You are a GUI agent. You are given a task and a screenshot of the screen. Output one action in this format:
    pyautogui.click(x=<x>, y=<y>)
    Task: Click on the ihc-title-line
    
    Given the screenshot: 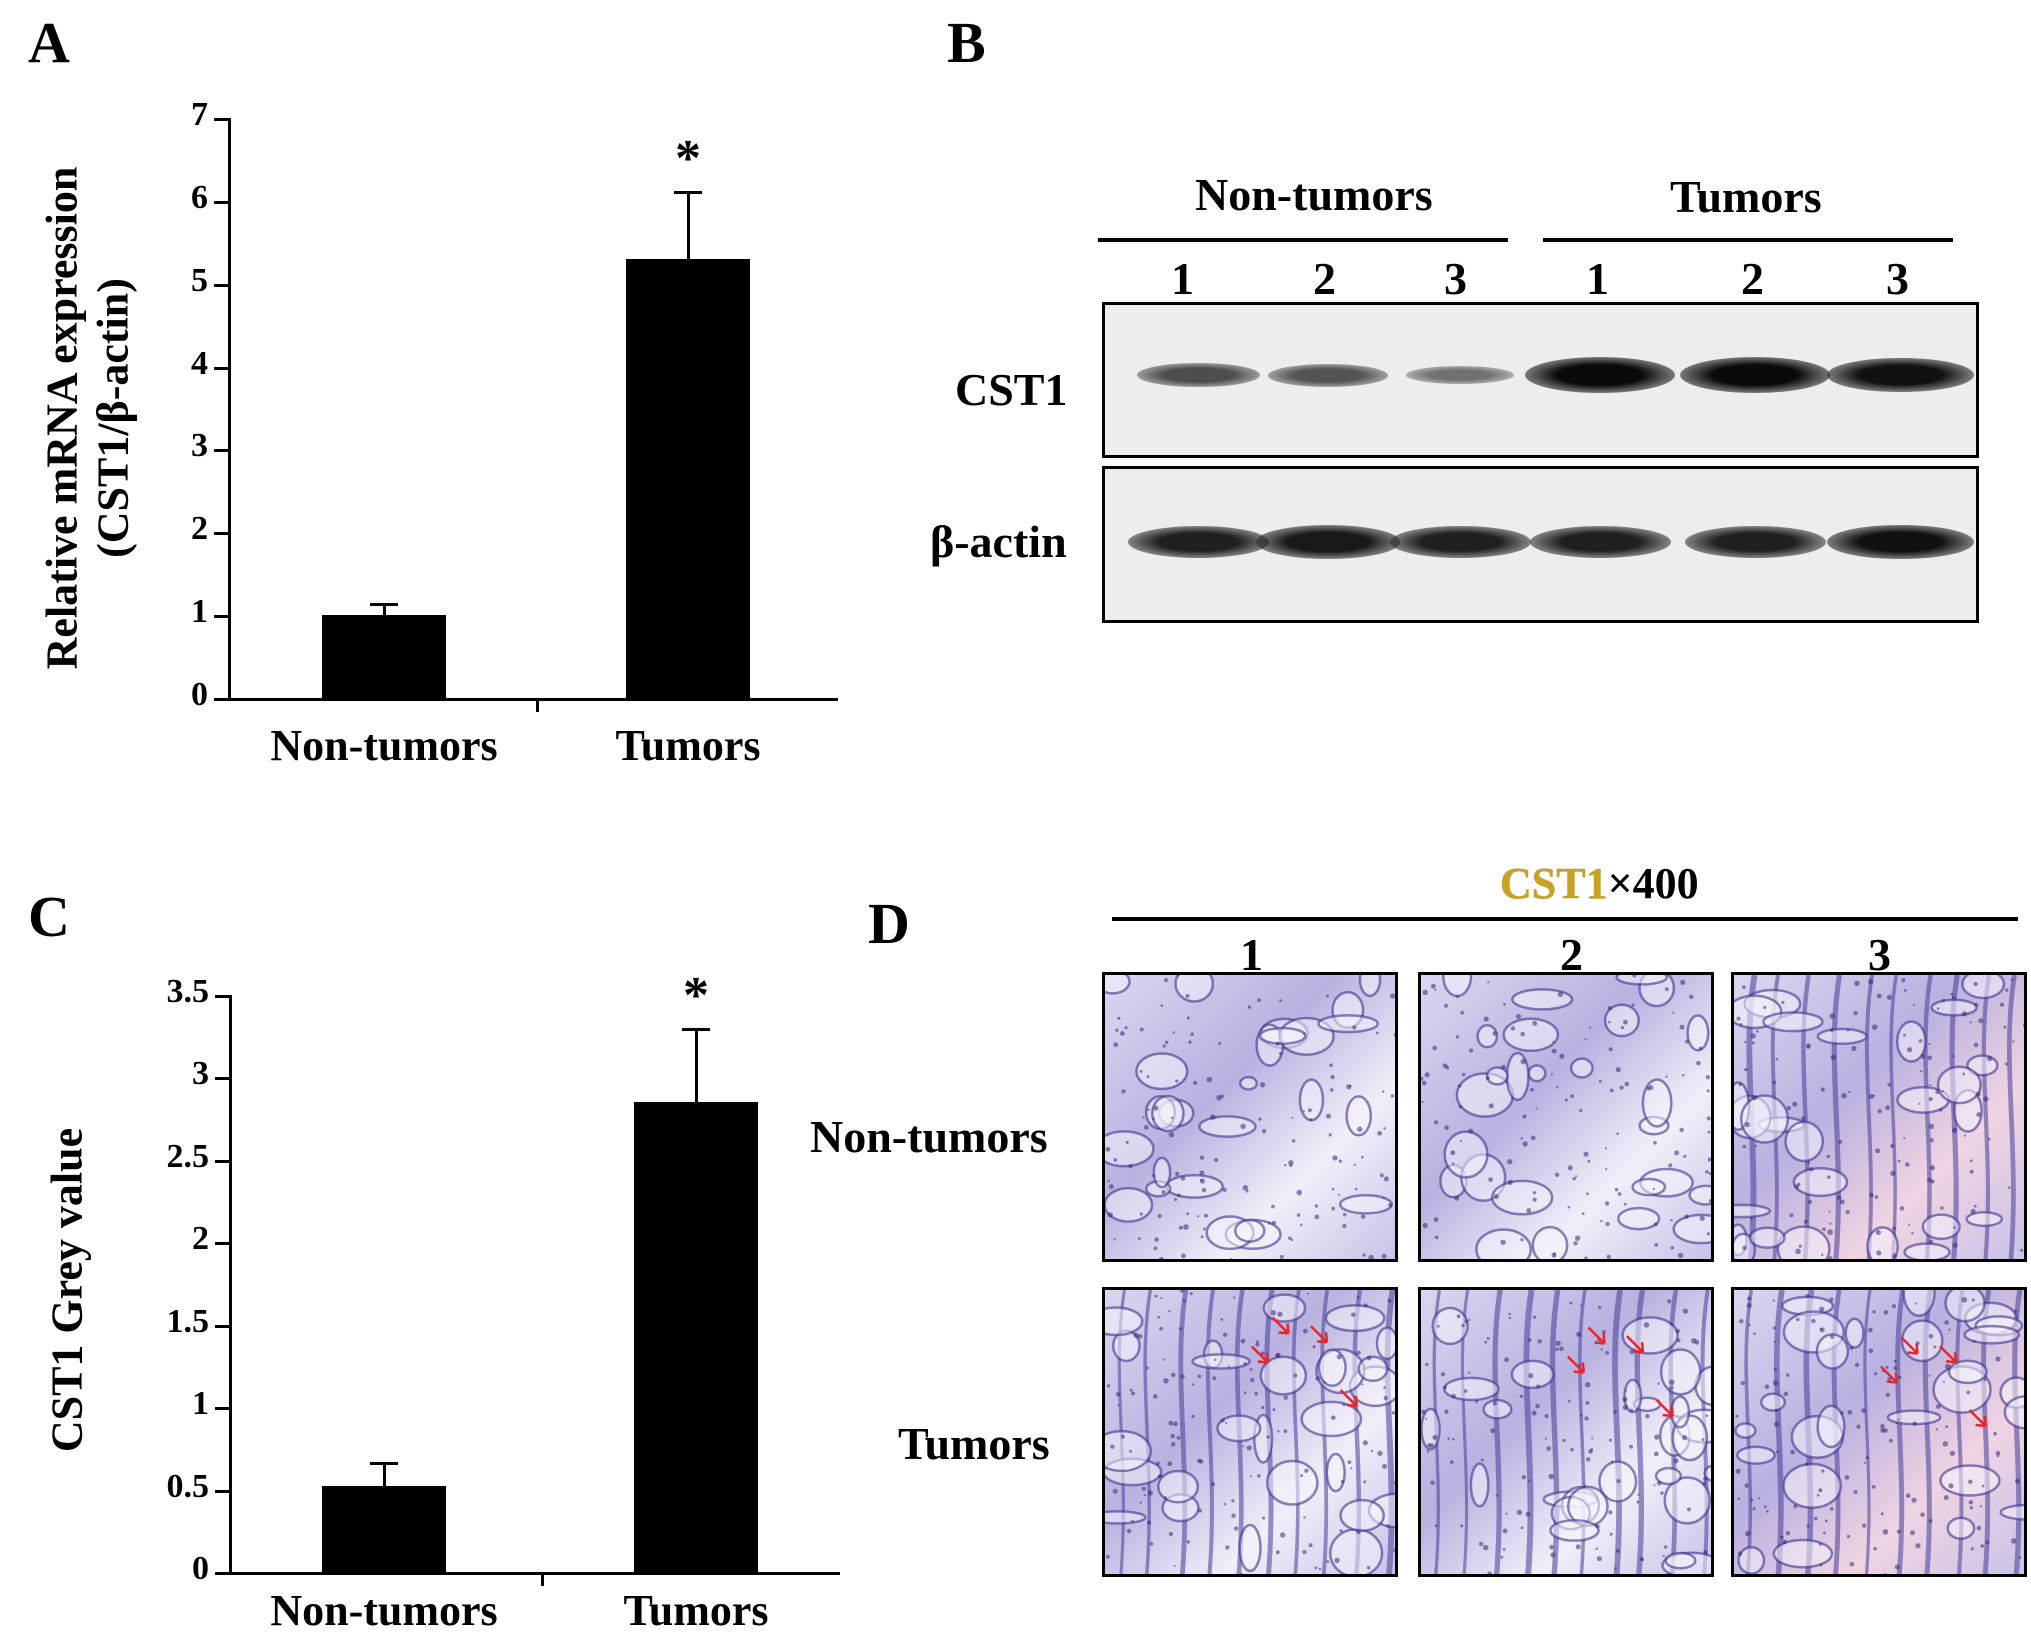 What is the action you would take?
    pyautogui.click(x=1565, y=919)
    